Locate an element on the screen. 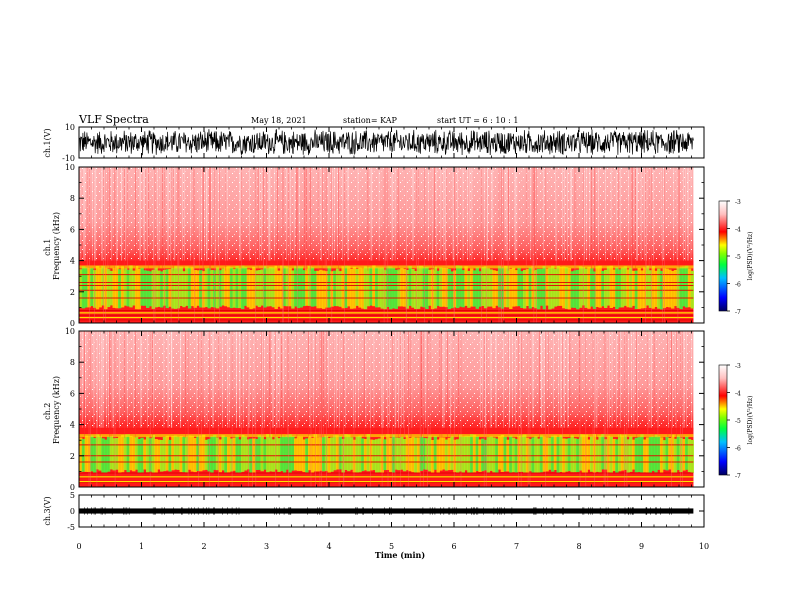 Image resolution: width=792 pixels, height=612 pixels. ch1-colorbar-tick-label: -7 is located at coordinates (738, 312).